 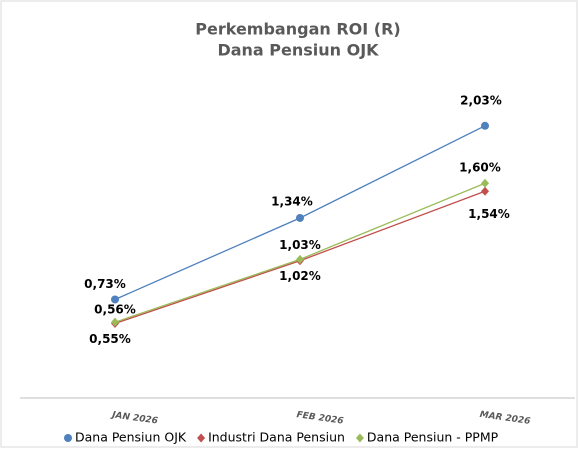 I want to click on legend-label: Dana Pensiun - PPMP, so click(x=433, y=437).